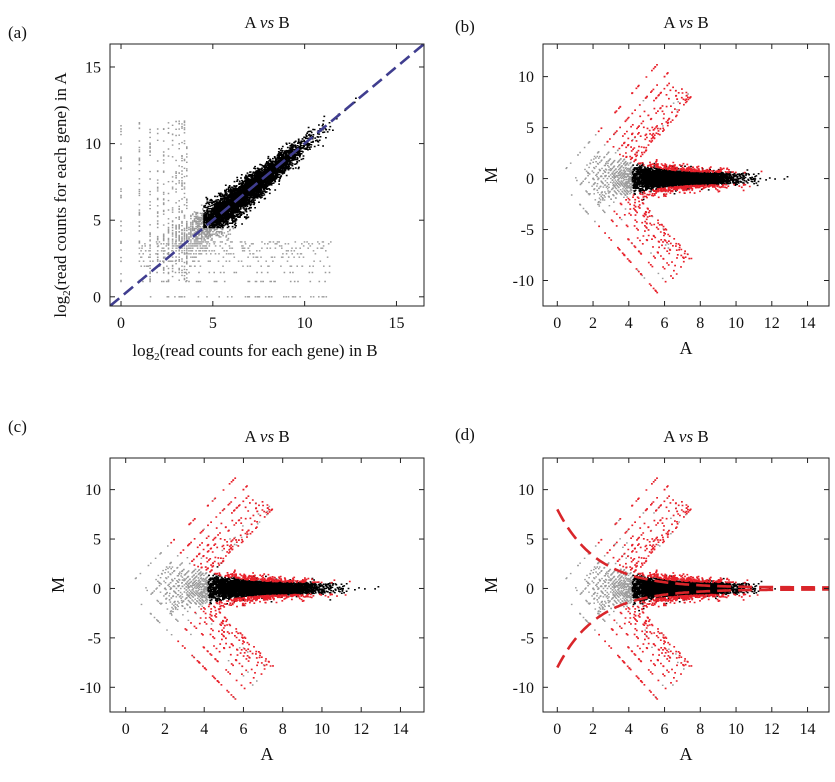 The height and width of the screenshot is (782, 835). I want to click on y-axis-label: log2(read counts for each gene) in A, so click(62, 195).